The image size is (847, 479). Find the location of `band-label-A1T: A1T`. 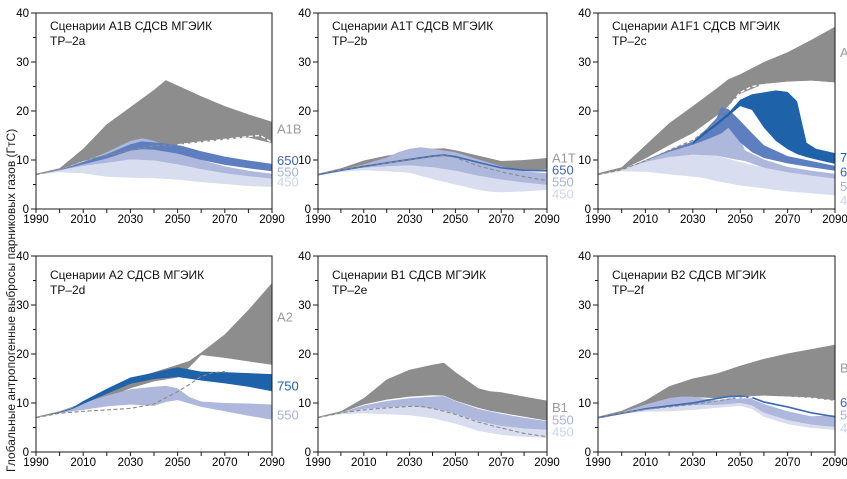

band-label-A1T: A1T is located at coordinates (564, 158).